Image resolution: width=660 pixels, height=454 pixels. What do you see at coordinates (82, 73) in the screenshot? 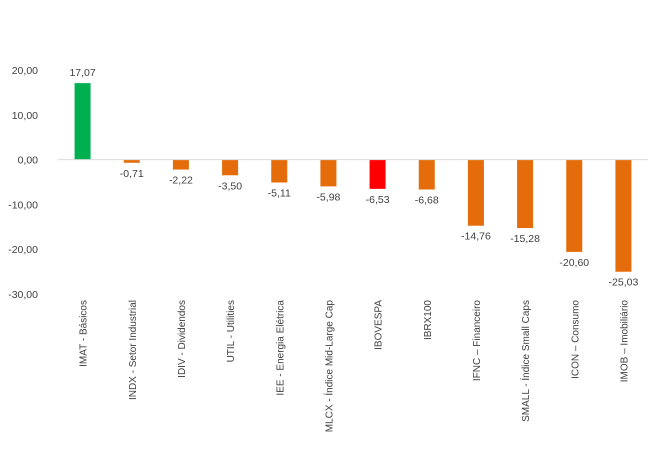
I see `data-label: 17,07` at bounding box center [82, 73].